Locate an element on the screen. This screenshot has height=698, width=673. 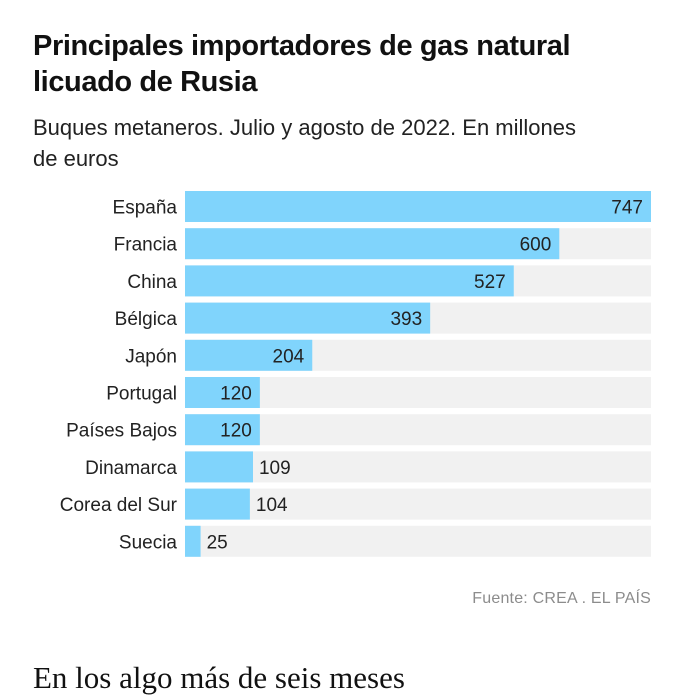
bar-china is located at coordinates (349, 281).